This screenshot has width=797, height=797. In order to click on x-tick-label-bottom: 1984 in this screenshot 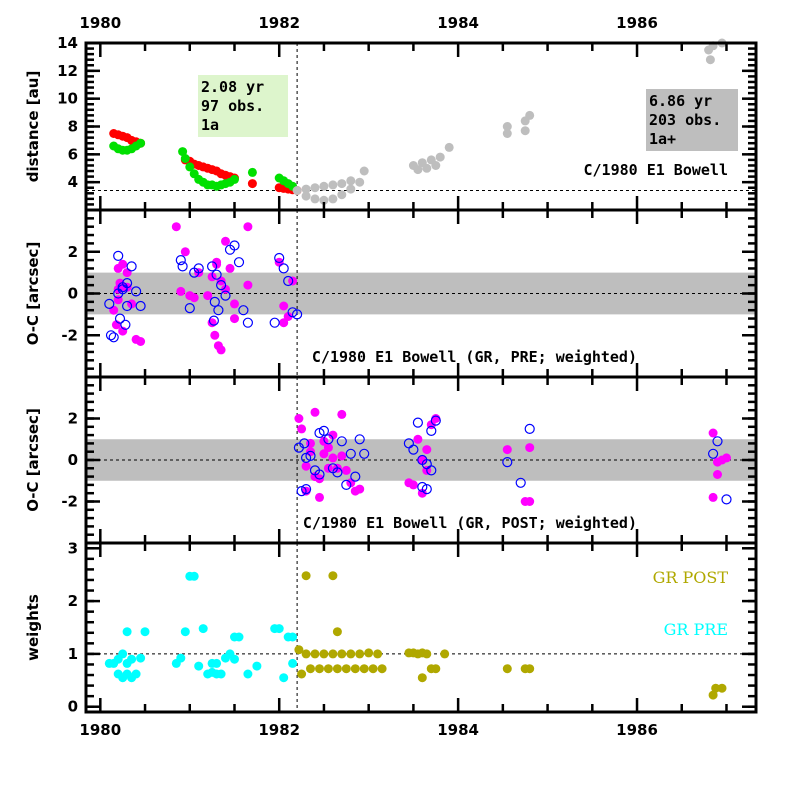, I will do `click(458, 730)`.